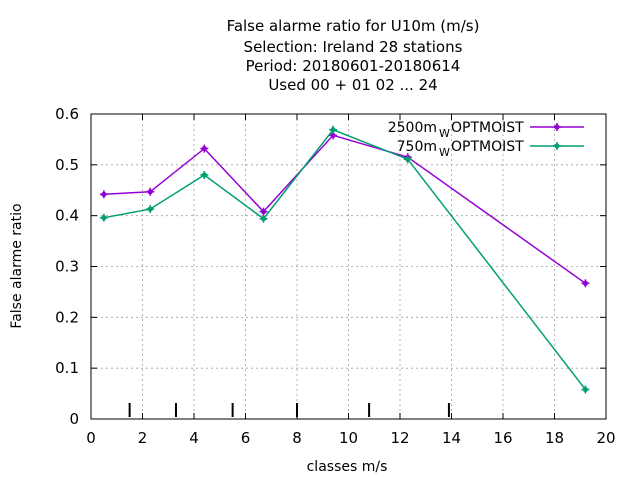 The height and width of the screenshot is (480, 640). I want to click on y-tick-label: 0.3, so click(67, 267).